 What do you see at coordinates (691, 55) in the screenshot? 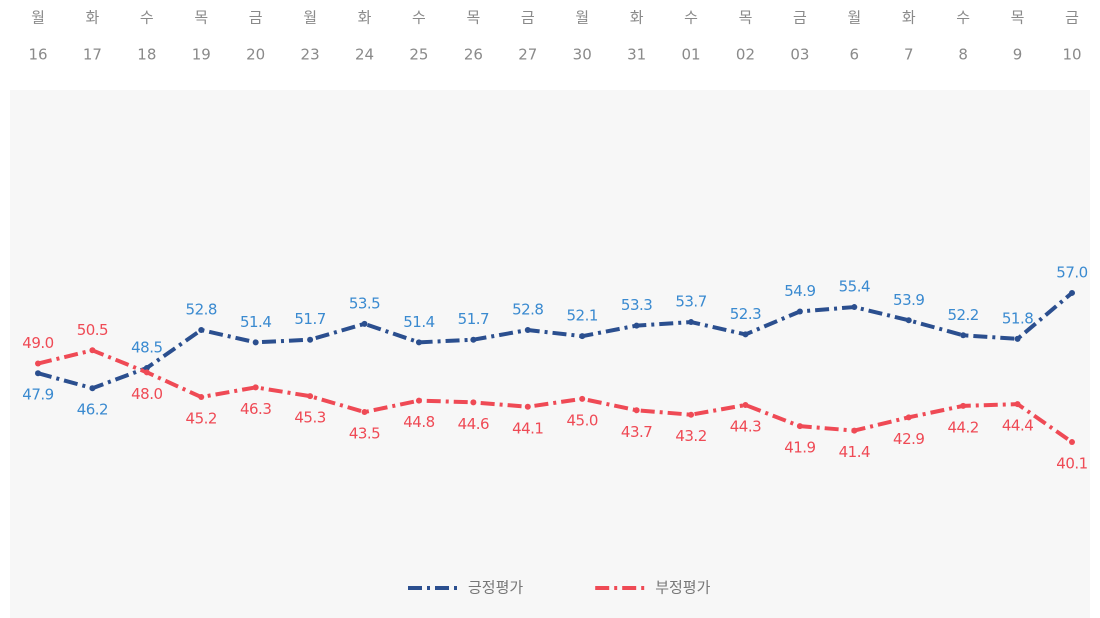
I see `x-tick-label: 01` at bounding box center [691, 55].